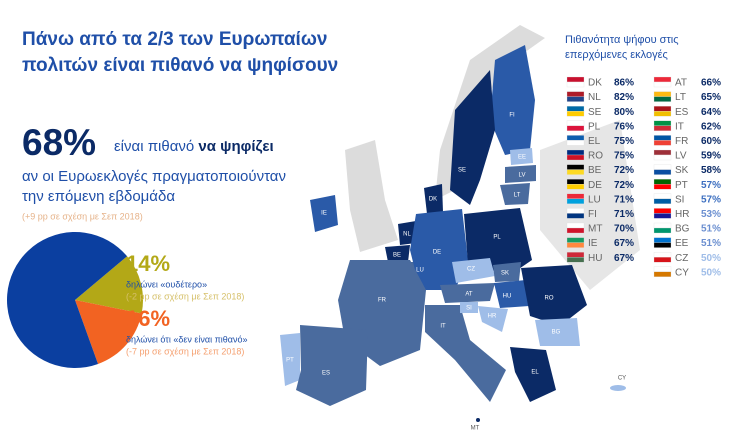 The image size is (739, 435). What do you see at coordinates (407, 235) in the screenshot?
I see `map-label: NL` at bounding box center [407, 235].